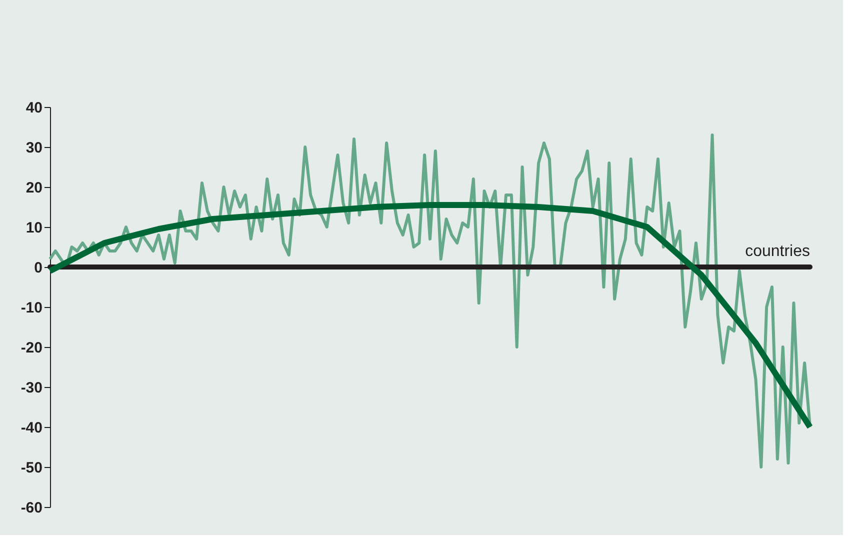  I want to click on y-tick-label: -40, so click(31, 428).